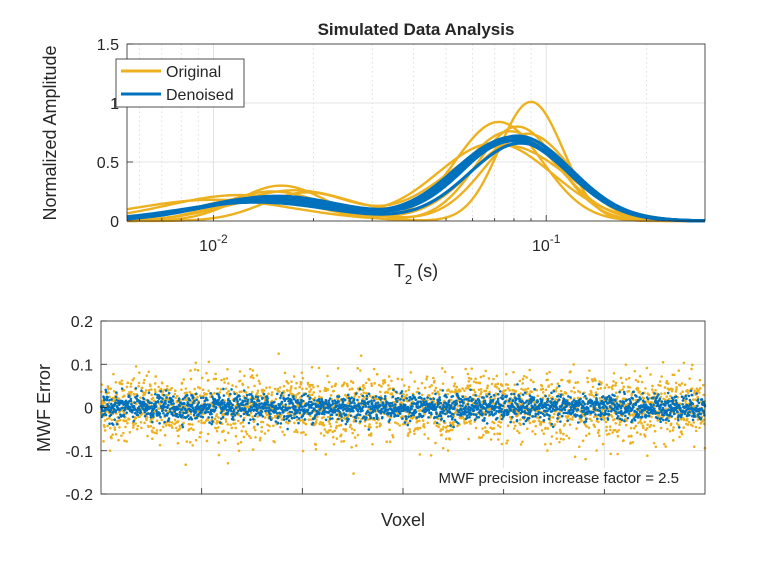 The width and height of the screenshot is (778, 583). What do you see at coordinates (416, 29) in the screenshot?
I see `top-chart-title: Simulated Data Analysis` at bounding box center [416, 29].